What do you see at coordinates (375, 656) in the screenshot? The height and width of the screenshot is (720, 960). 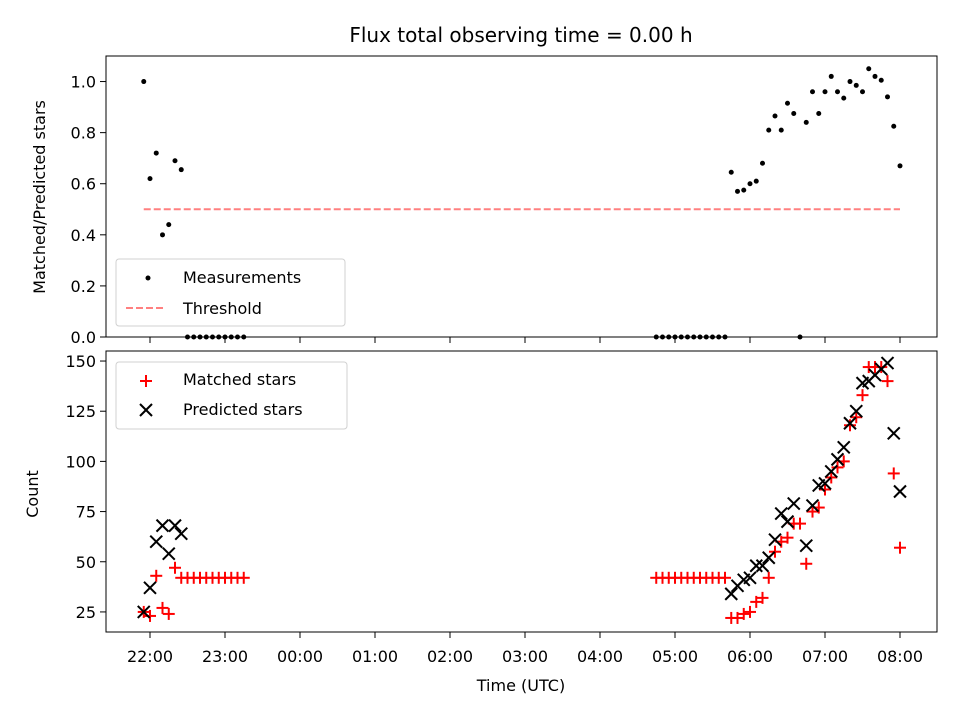 I see `x-tick-label: 01:00` at bounding box center [375, 656].